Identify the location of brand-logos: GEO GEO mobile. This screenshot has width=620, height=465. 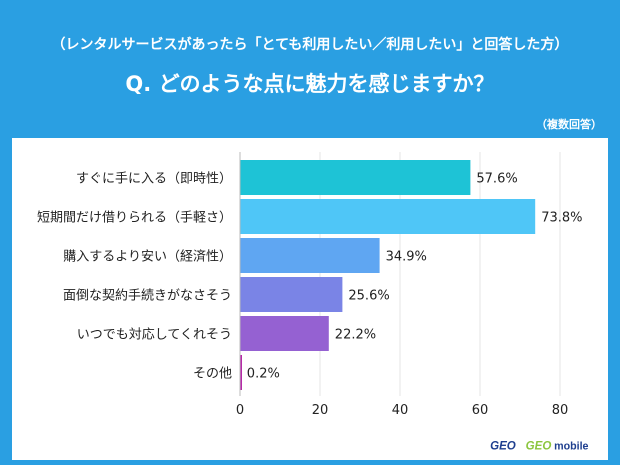
(539, 446).